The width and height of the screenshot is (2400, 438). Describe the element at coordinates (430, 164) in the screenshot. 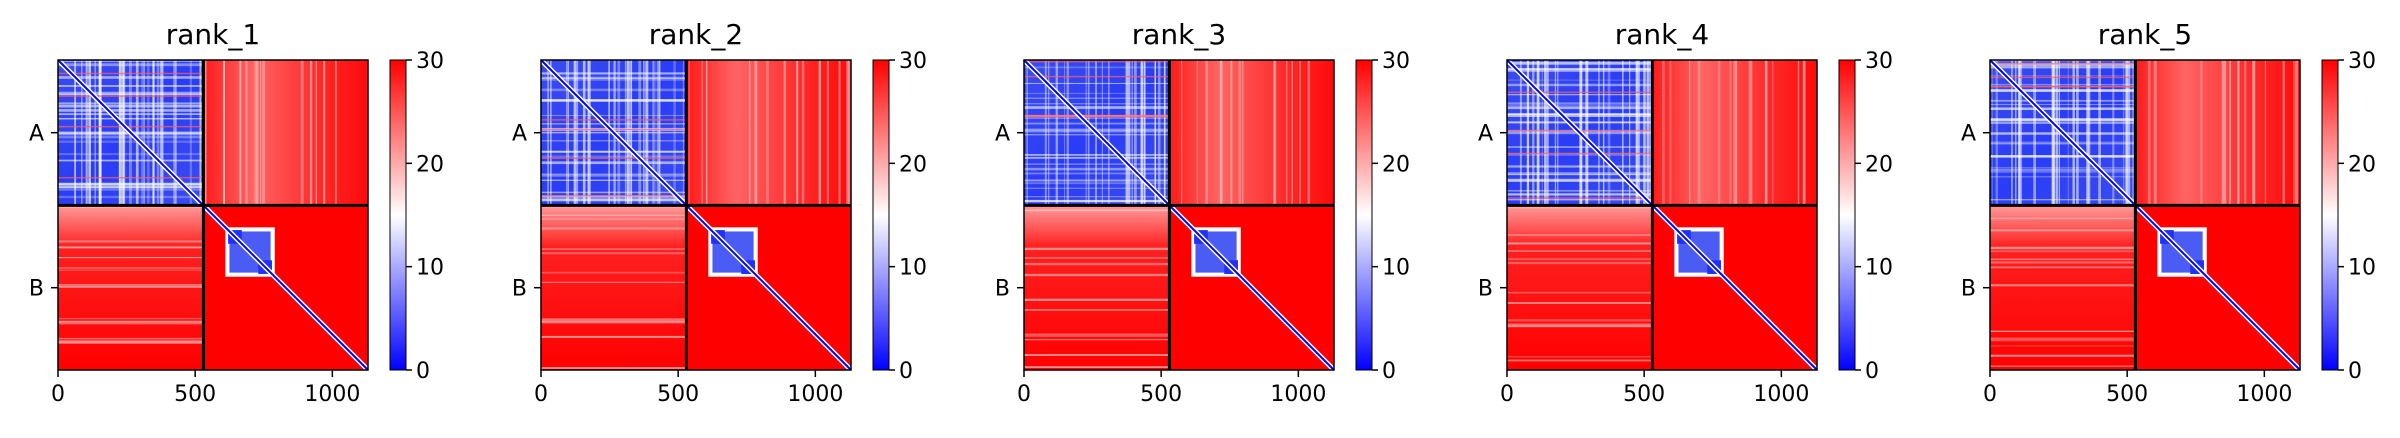

I see `colorbar-tick-label: 20` at that location.